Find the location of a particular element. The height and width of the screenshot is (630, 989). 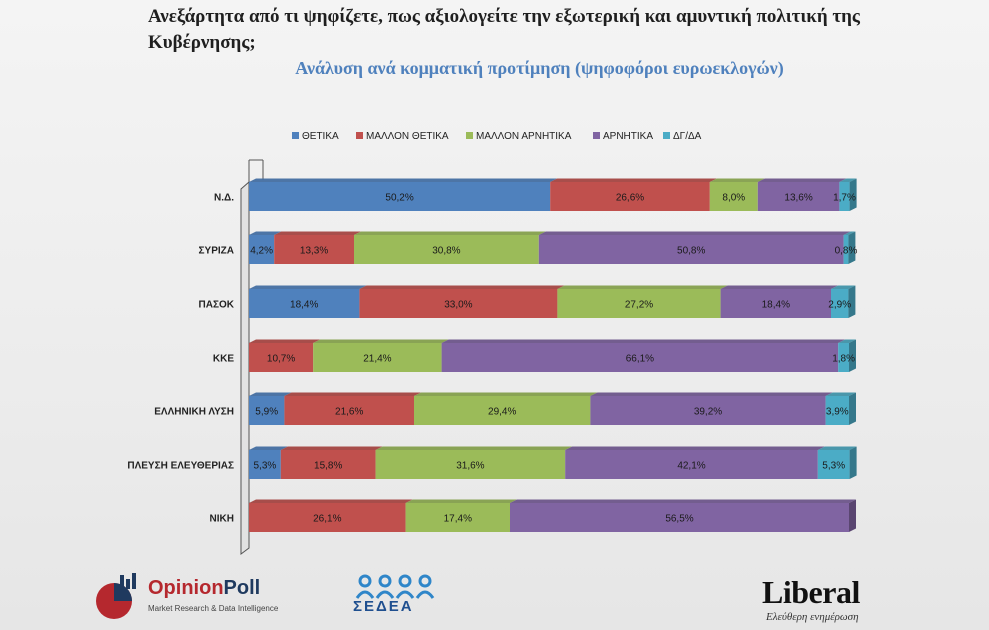

value-label: 30,8% is located at coordinates (446, 251).